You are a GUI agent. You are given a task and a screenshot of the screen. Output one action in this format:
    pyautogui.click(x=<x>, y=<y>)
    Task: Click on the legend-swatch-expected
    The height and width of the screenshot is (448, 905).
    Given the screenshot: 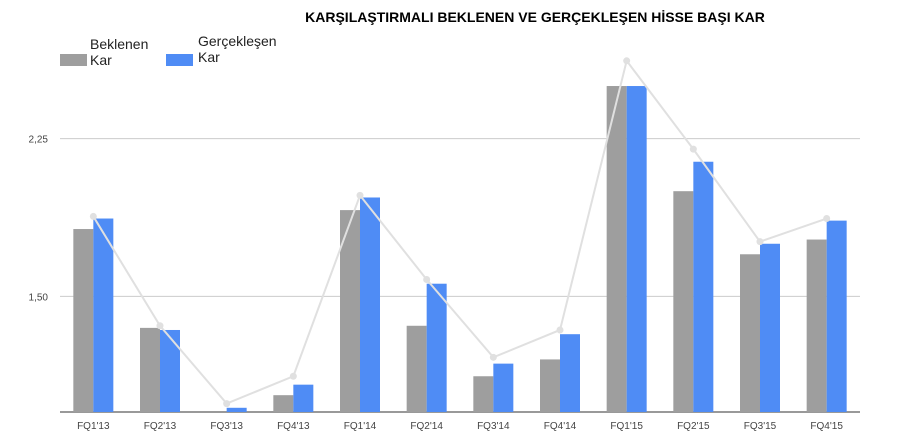 What is the action you would take?
    pyautogui.click(x=73, y=60)
    